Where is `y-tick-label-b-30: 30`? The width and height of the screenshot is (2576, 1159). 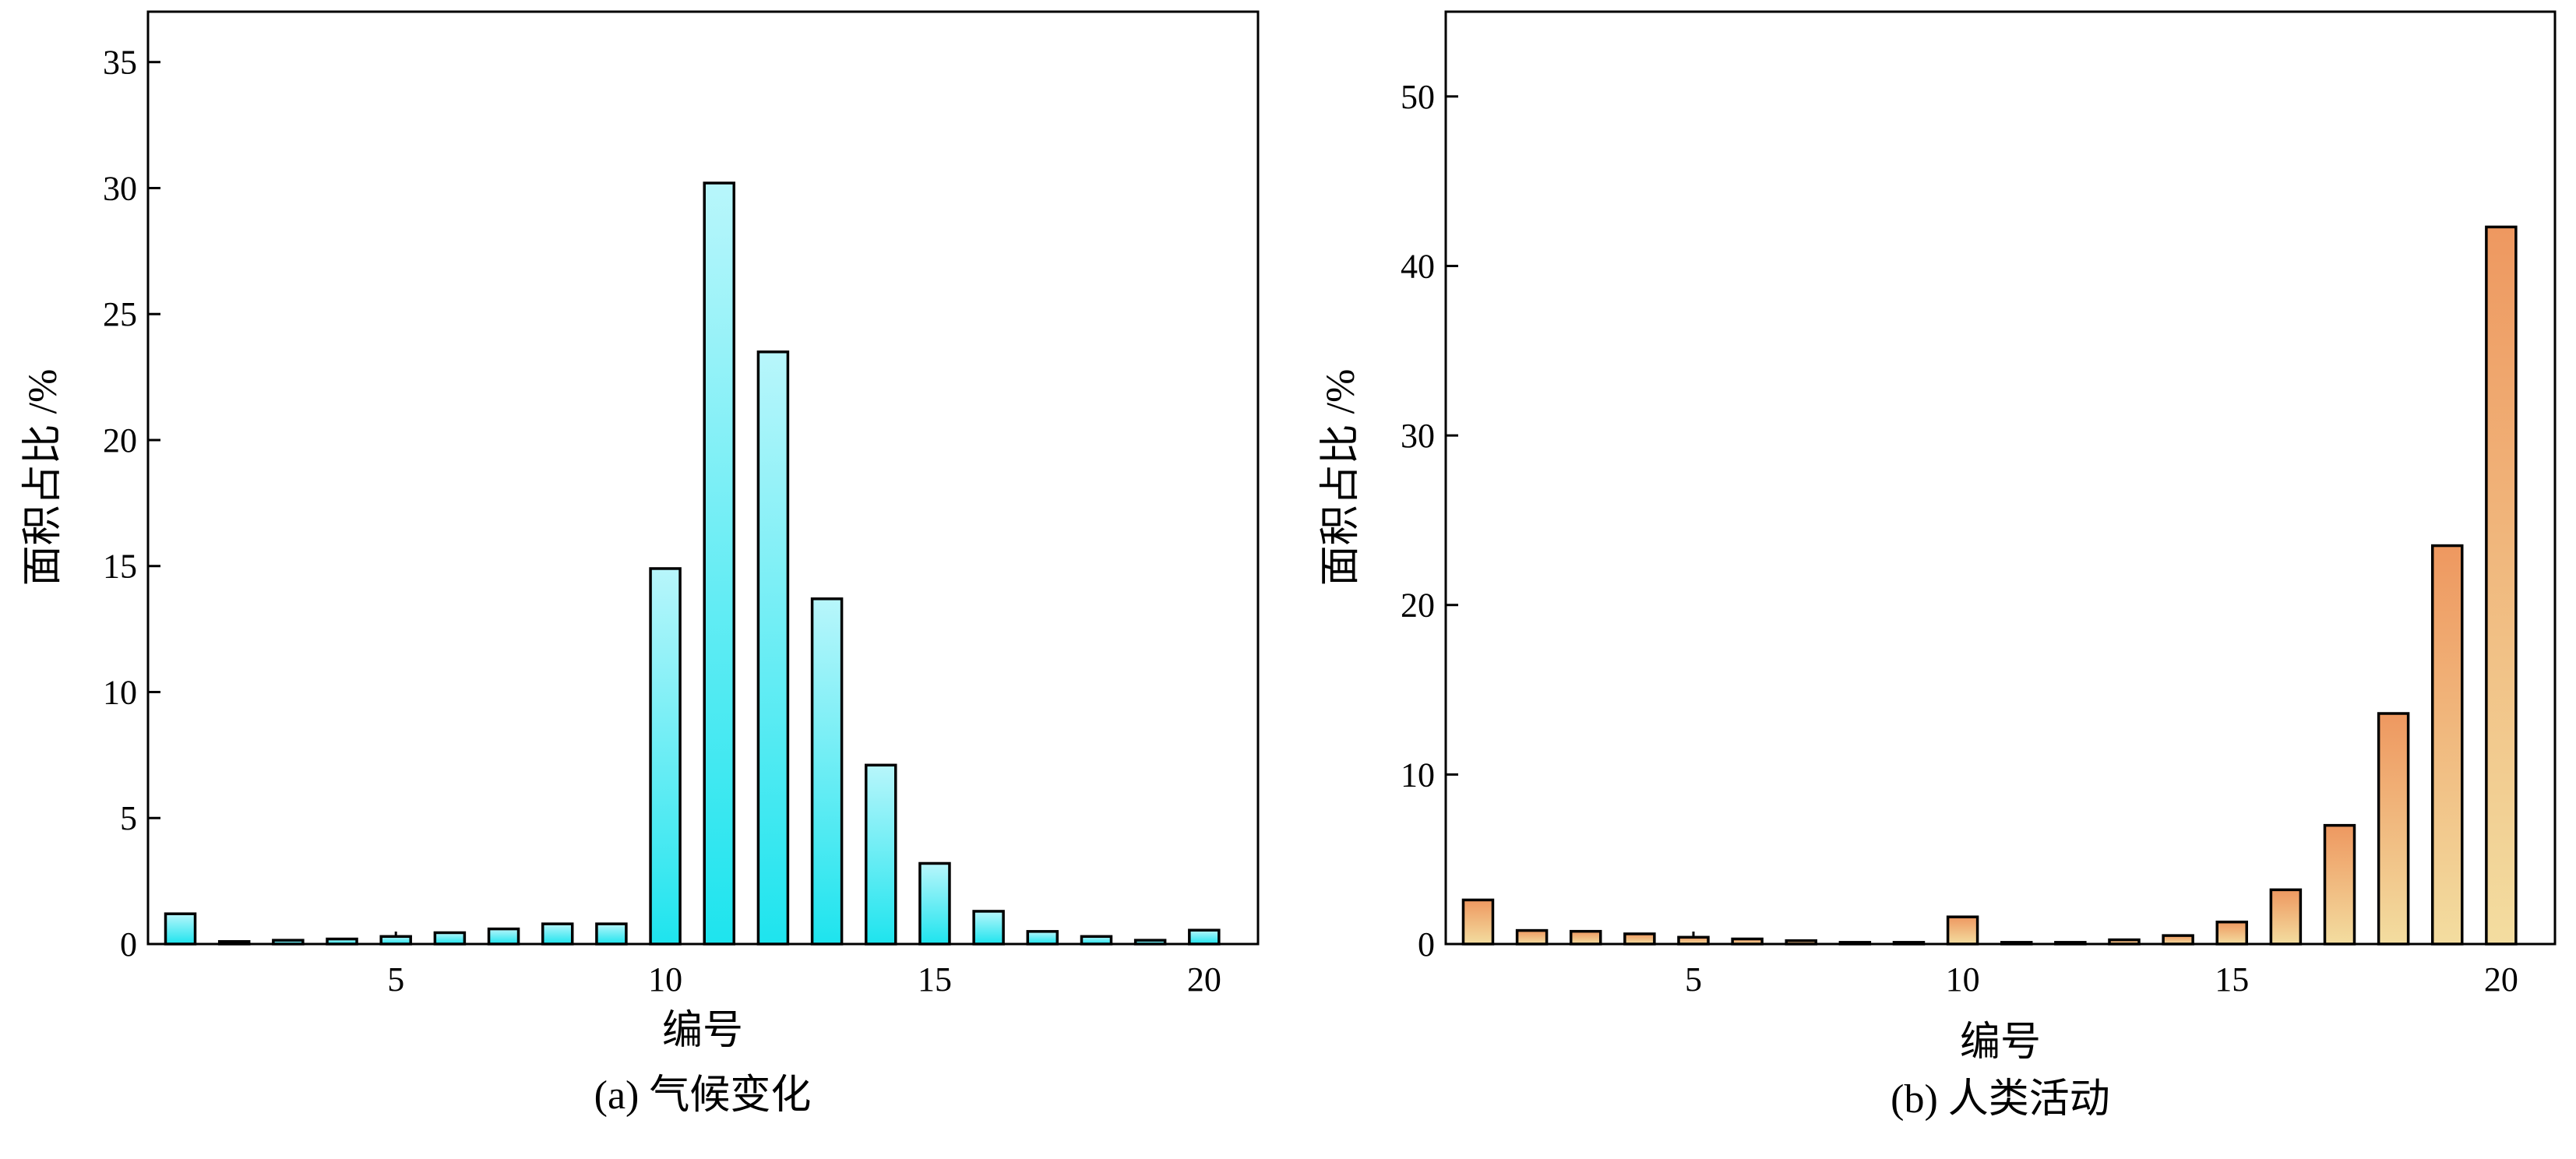 y-tick-label-b-30: 30 is located at coordinates (1418, 436).